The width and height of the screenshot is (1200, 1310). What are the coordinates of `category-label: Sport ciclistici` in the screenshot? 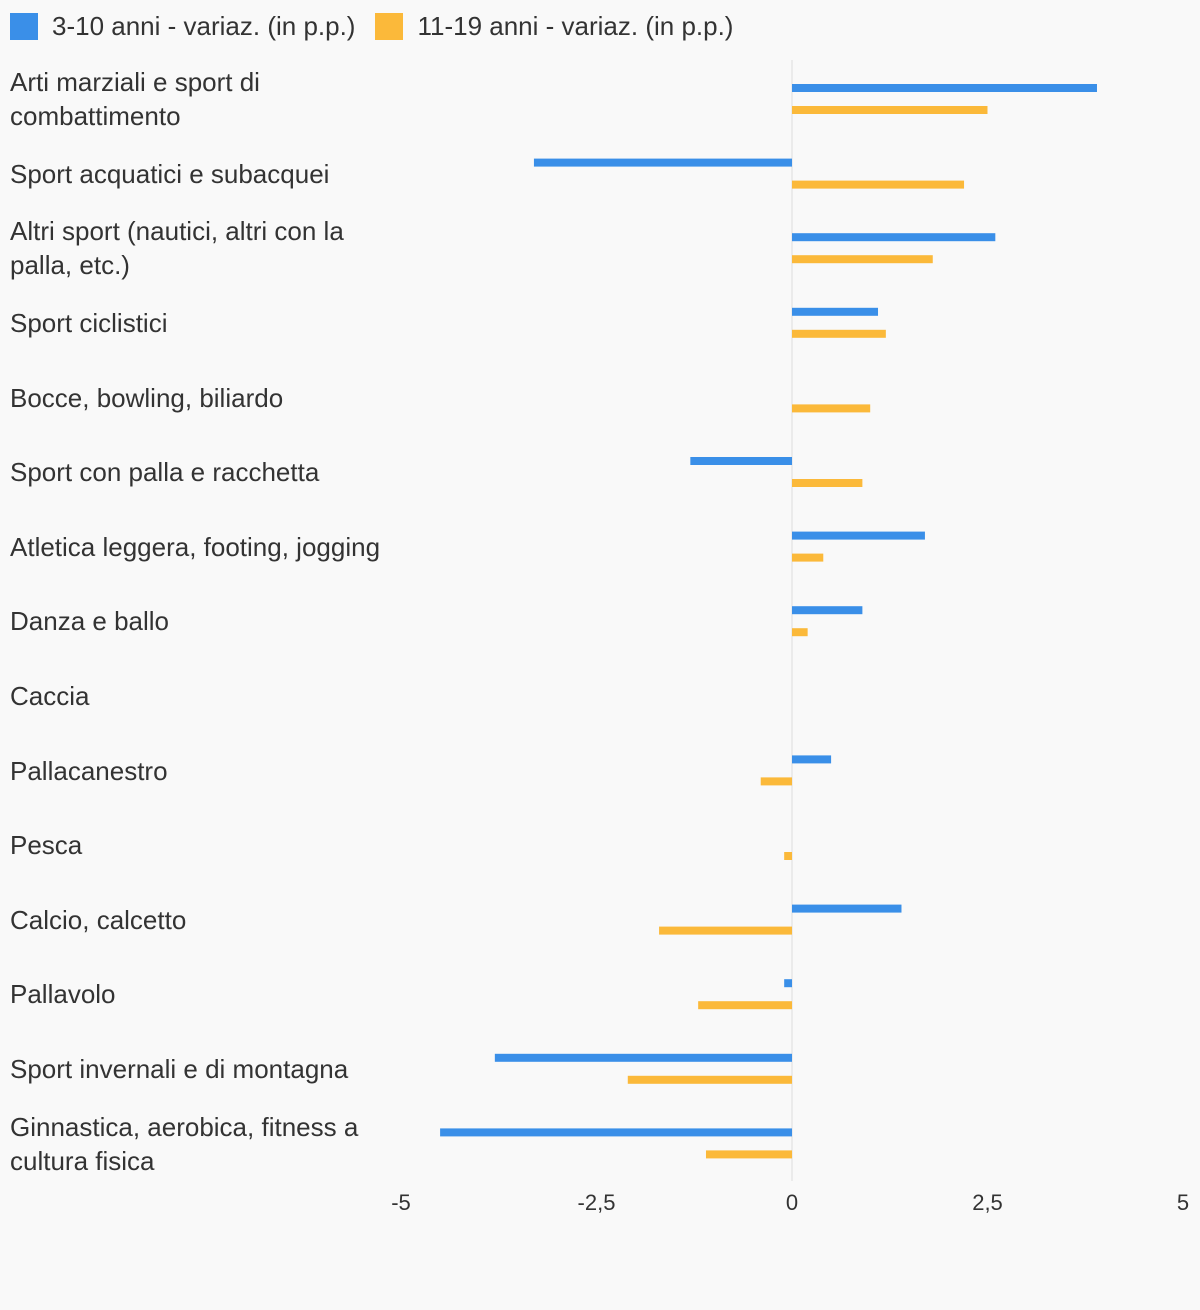 It's located at (89, 323).